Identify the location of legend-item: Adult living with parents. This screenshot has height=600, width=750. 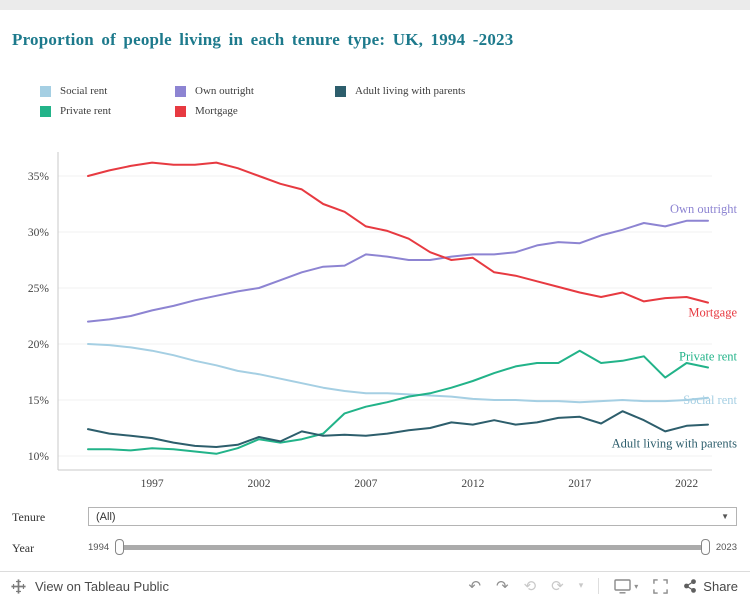
(400, 91).